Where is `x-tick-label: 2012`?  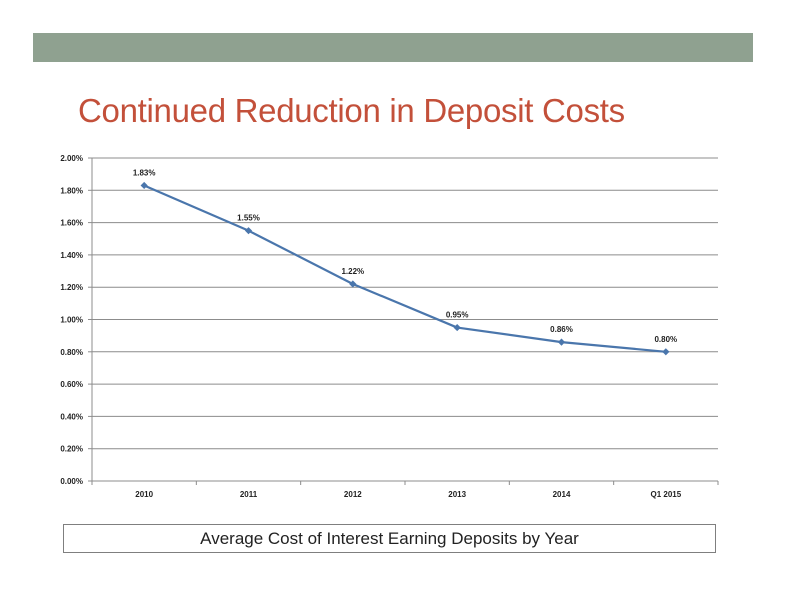
x-tick-label: 2012 is located at coordinates (353, 494).